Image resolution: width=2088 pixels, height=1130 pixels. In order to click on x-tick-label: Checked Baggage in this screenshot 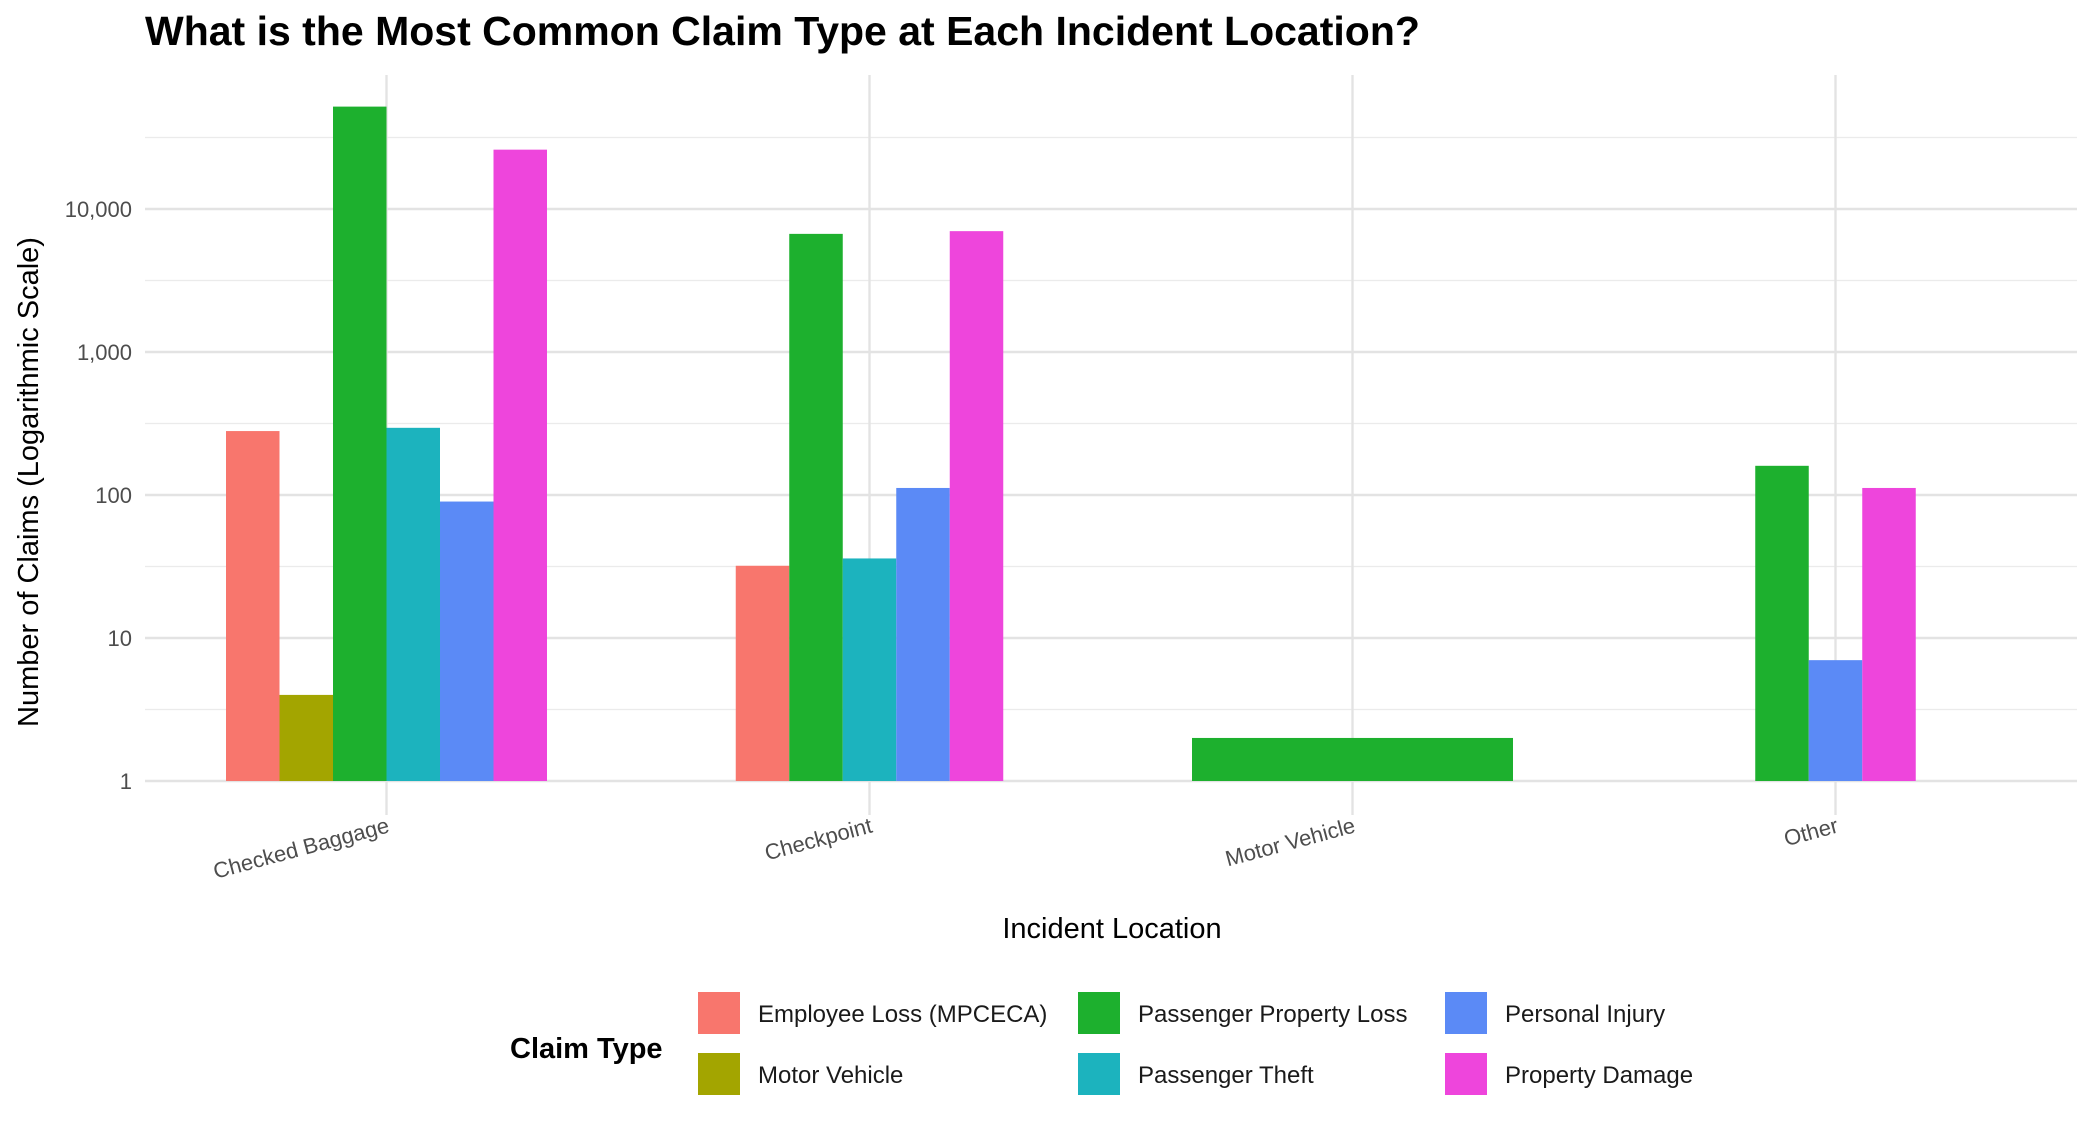, I will do `click(300, 848)`.